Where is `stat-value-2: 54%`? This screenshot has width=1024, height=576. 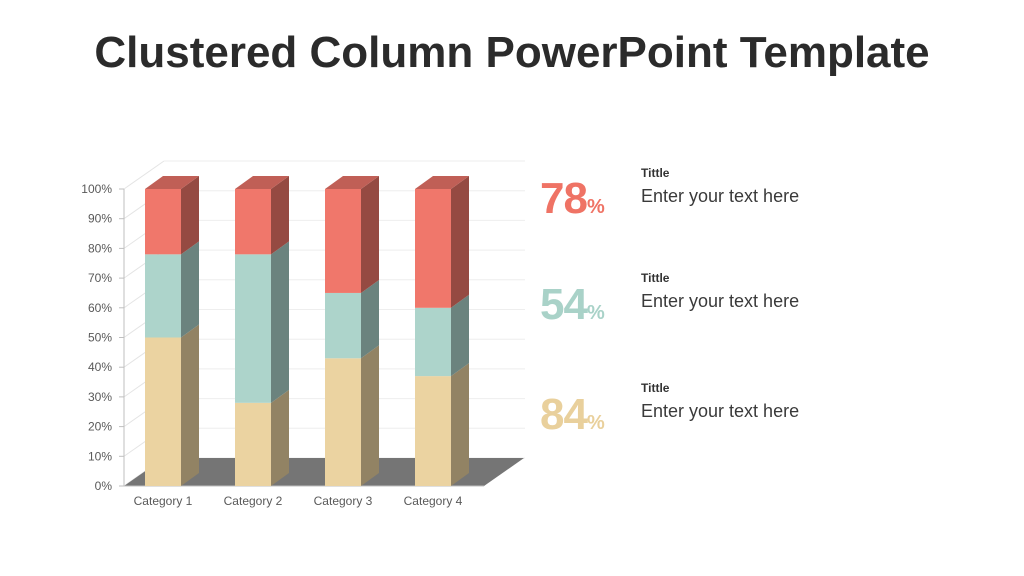
stat-value-2: 54% is located at coordinates (580, 305).